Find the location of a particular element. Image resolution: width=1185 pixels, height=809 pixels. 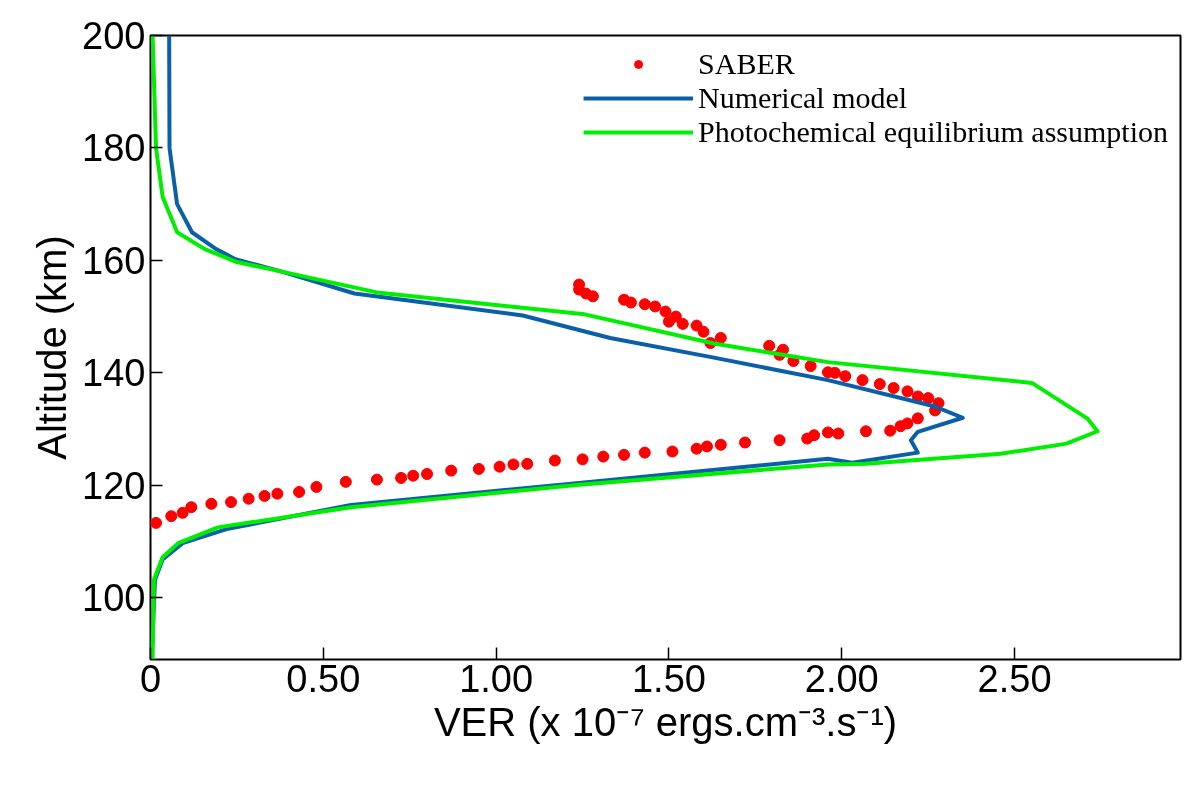

y-tick-label: 200 is located at coordinates (114, 36).